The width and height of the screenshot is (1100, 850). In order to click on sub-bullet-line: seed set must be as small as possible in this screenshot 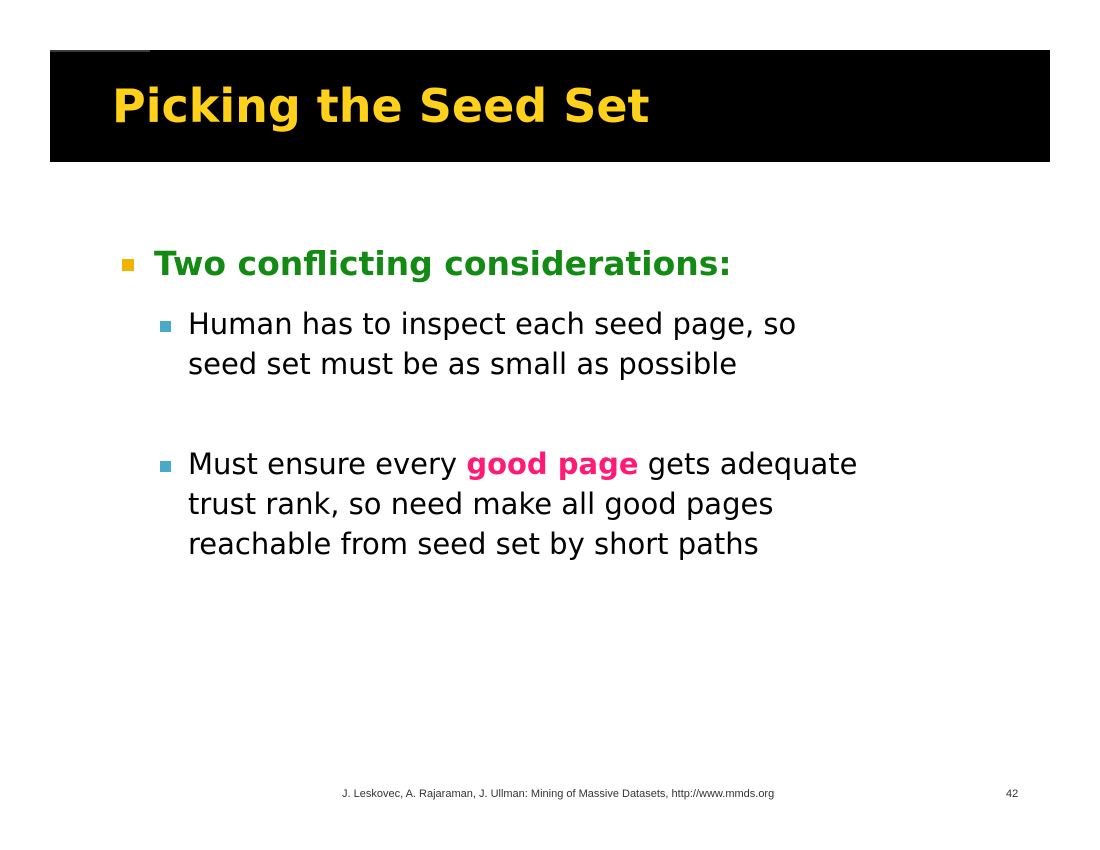, I will do `click(463, 364)`.